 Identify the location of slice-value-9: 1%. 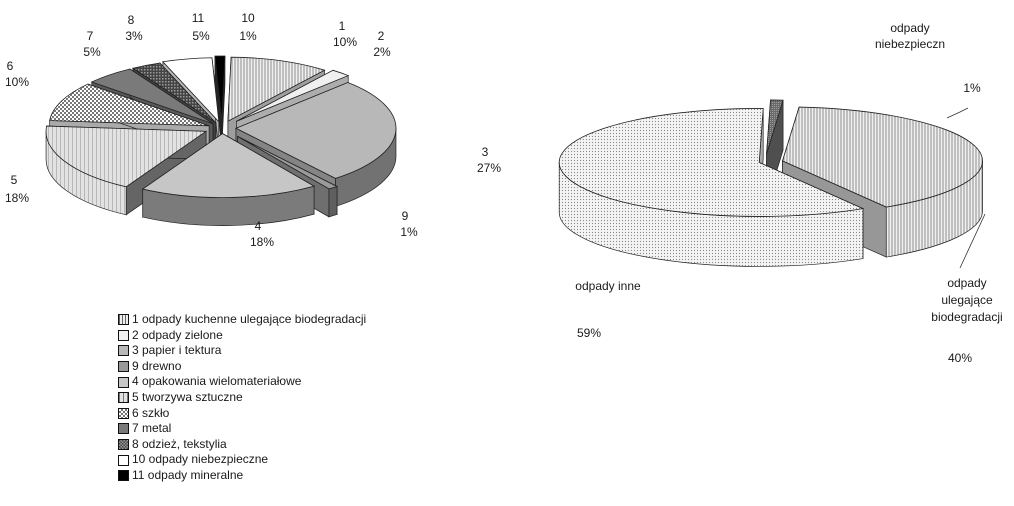
(409, 232).